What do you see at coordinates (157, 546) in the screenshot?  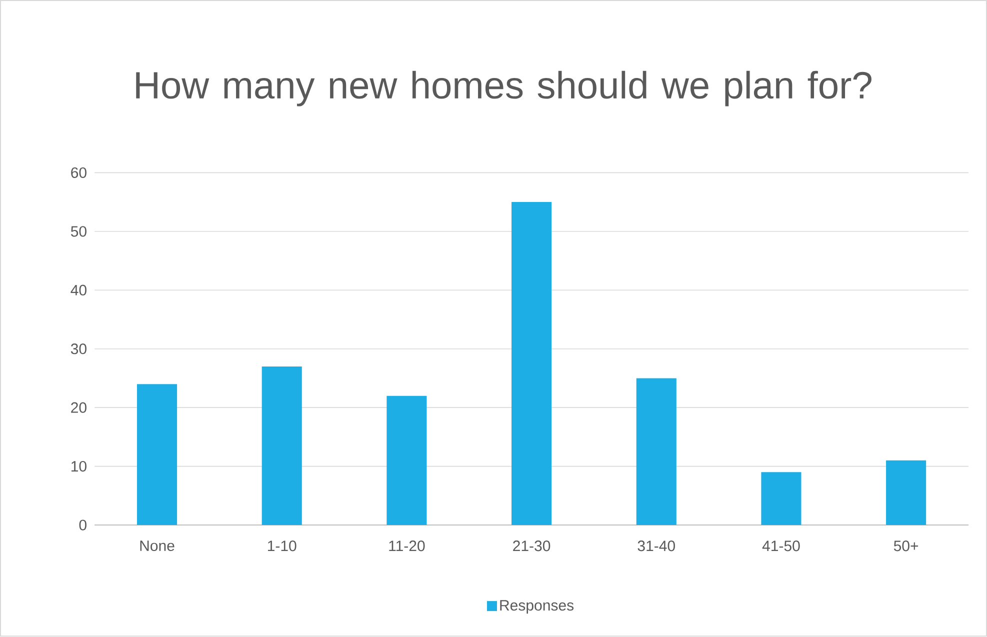 I see `x-tick-label: None` at bounding box center [157, 546].